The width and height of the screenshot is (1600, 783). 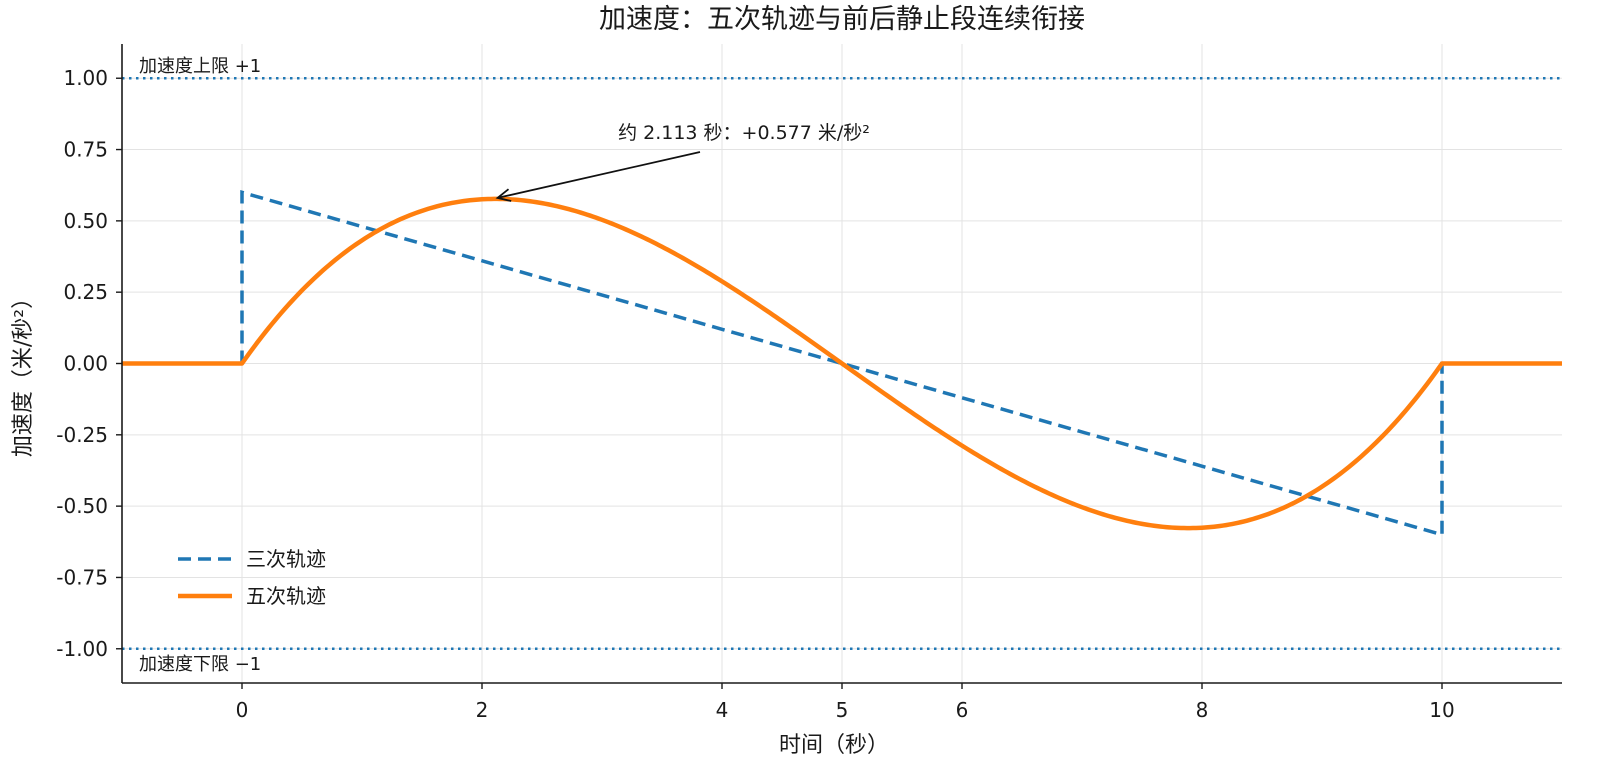 What do you see at coordinates (842, 710) in the screenshot?
I see `x-tick-label: 5` at bounding box center [842, 710].